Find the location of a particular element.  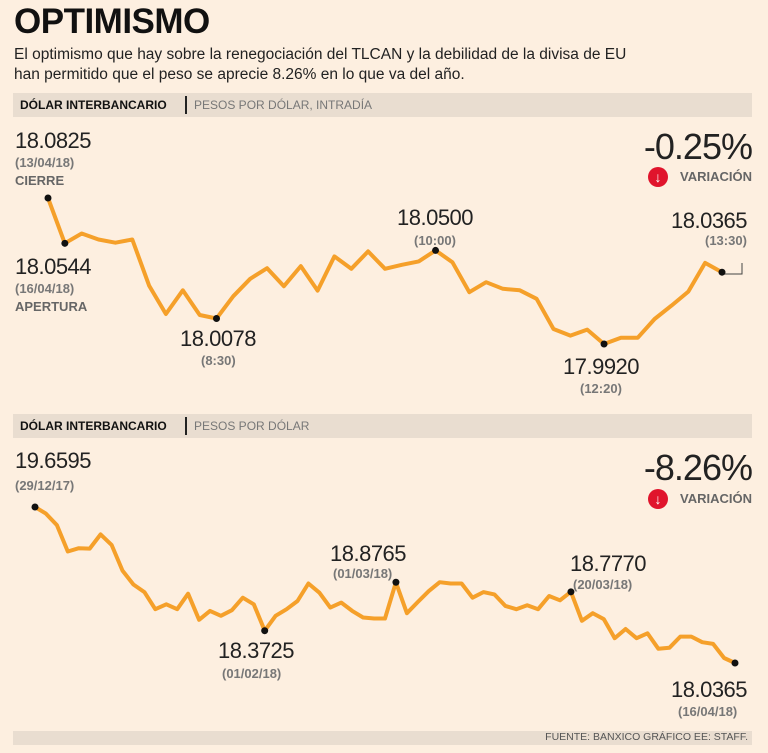

chart1-label-value: 18.0078 is located at coordinates (218, 338).